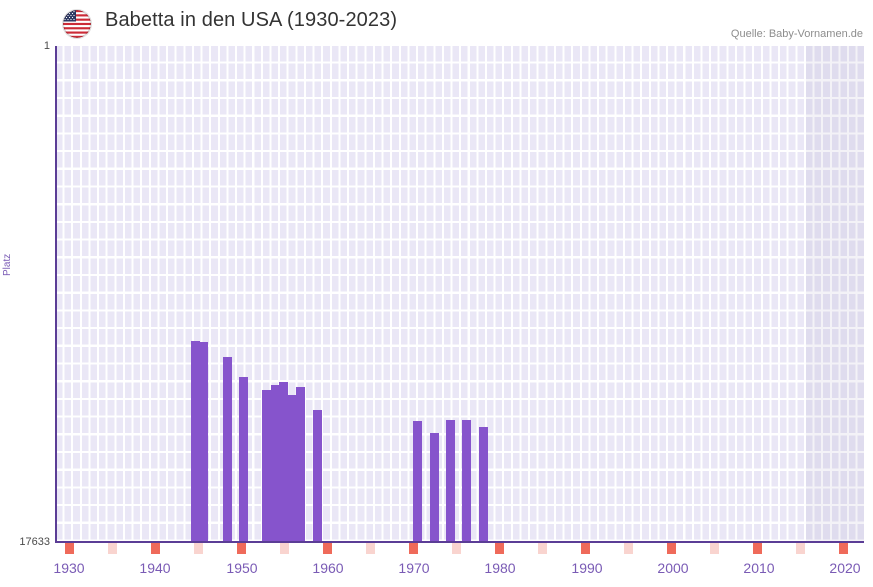 This screenshot has height=587, width=873. I want to click on shaded-region, so click(835, 294).